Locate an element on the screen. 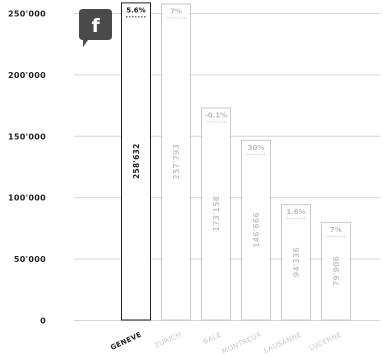  value-label: 258'632 is located at coordinates (136, 161).